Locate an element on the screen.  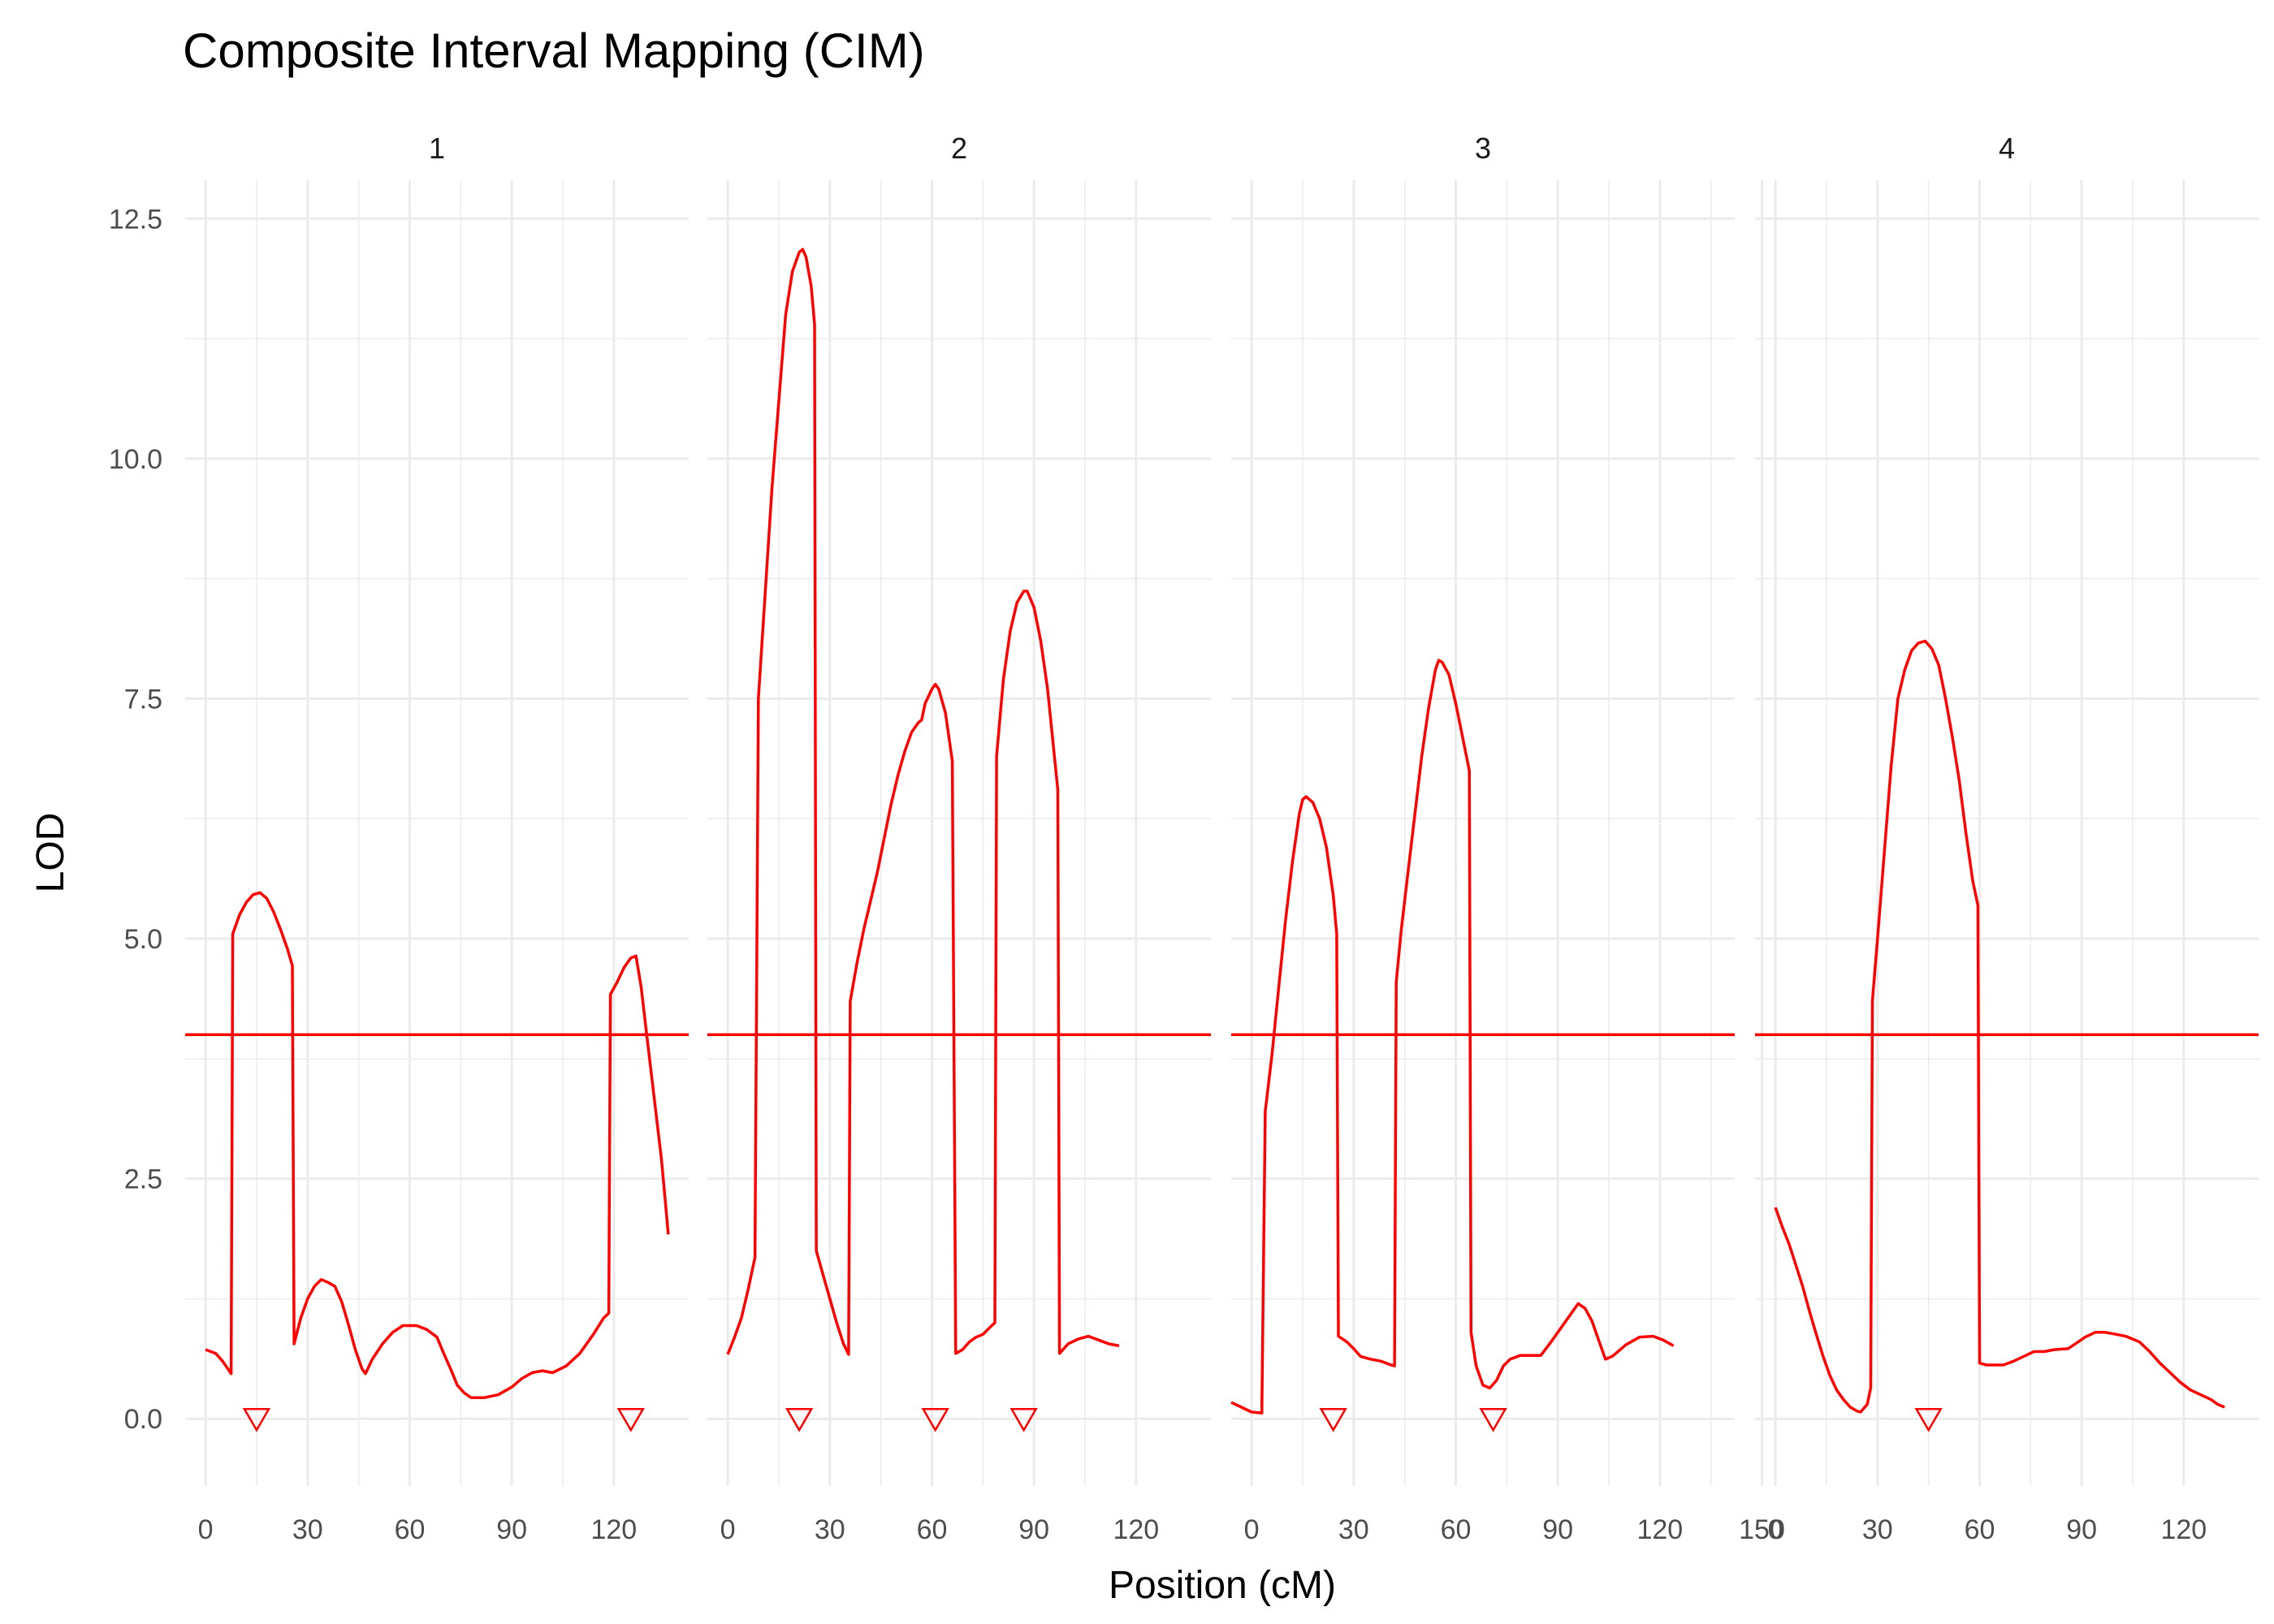
y-tick-label: 12.5 is located at coordinates (135, 220).